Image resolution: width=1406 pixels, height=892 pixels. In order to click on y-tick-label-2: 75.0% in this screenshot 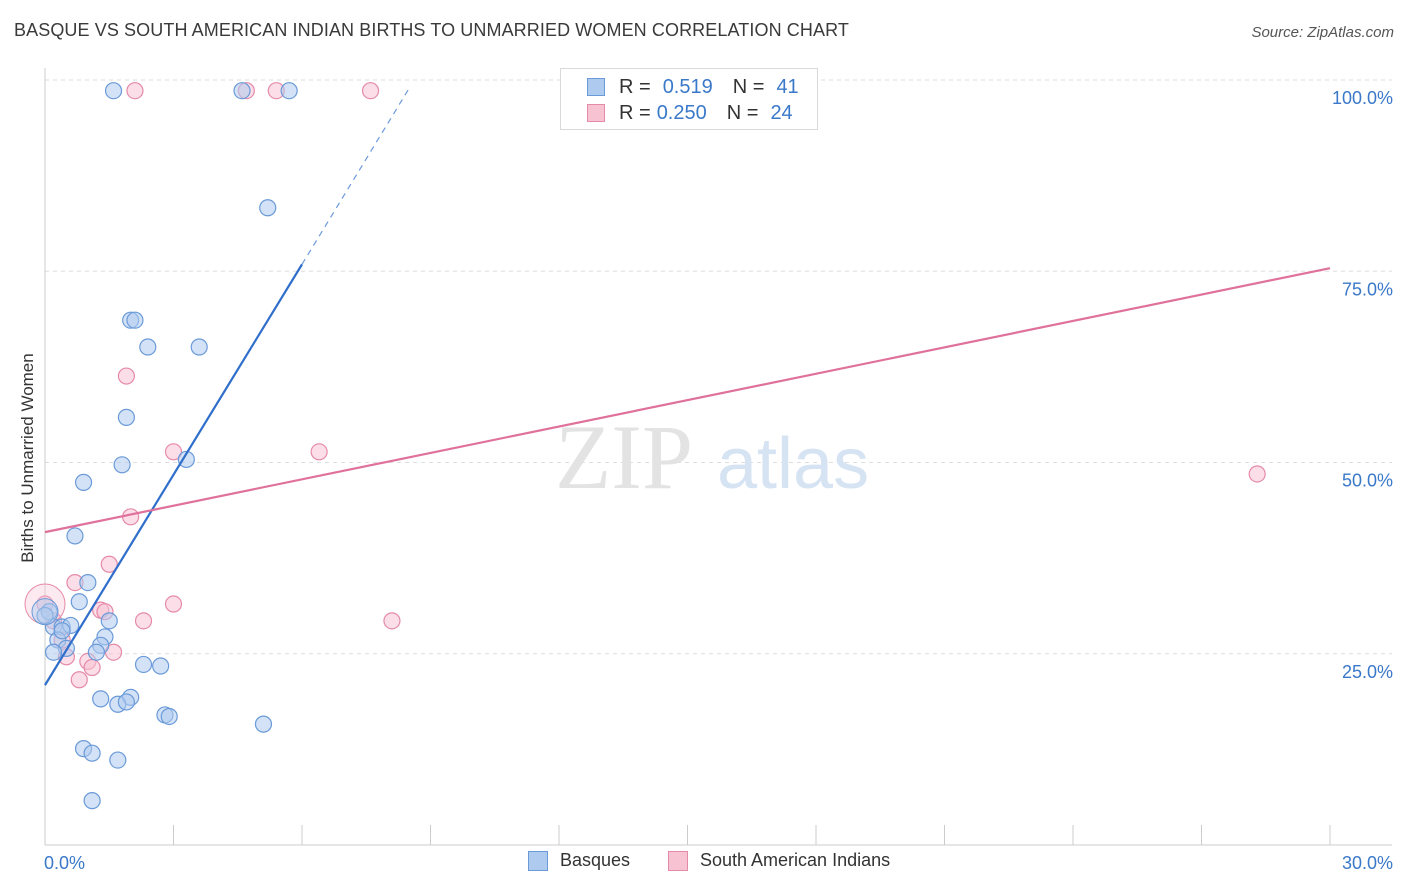, I will do `click(1367, 289)`.